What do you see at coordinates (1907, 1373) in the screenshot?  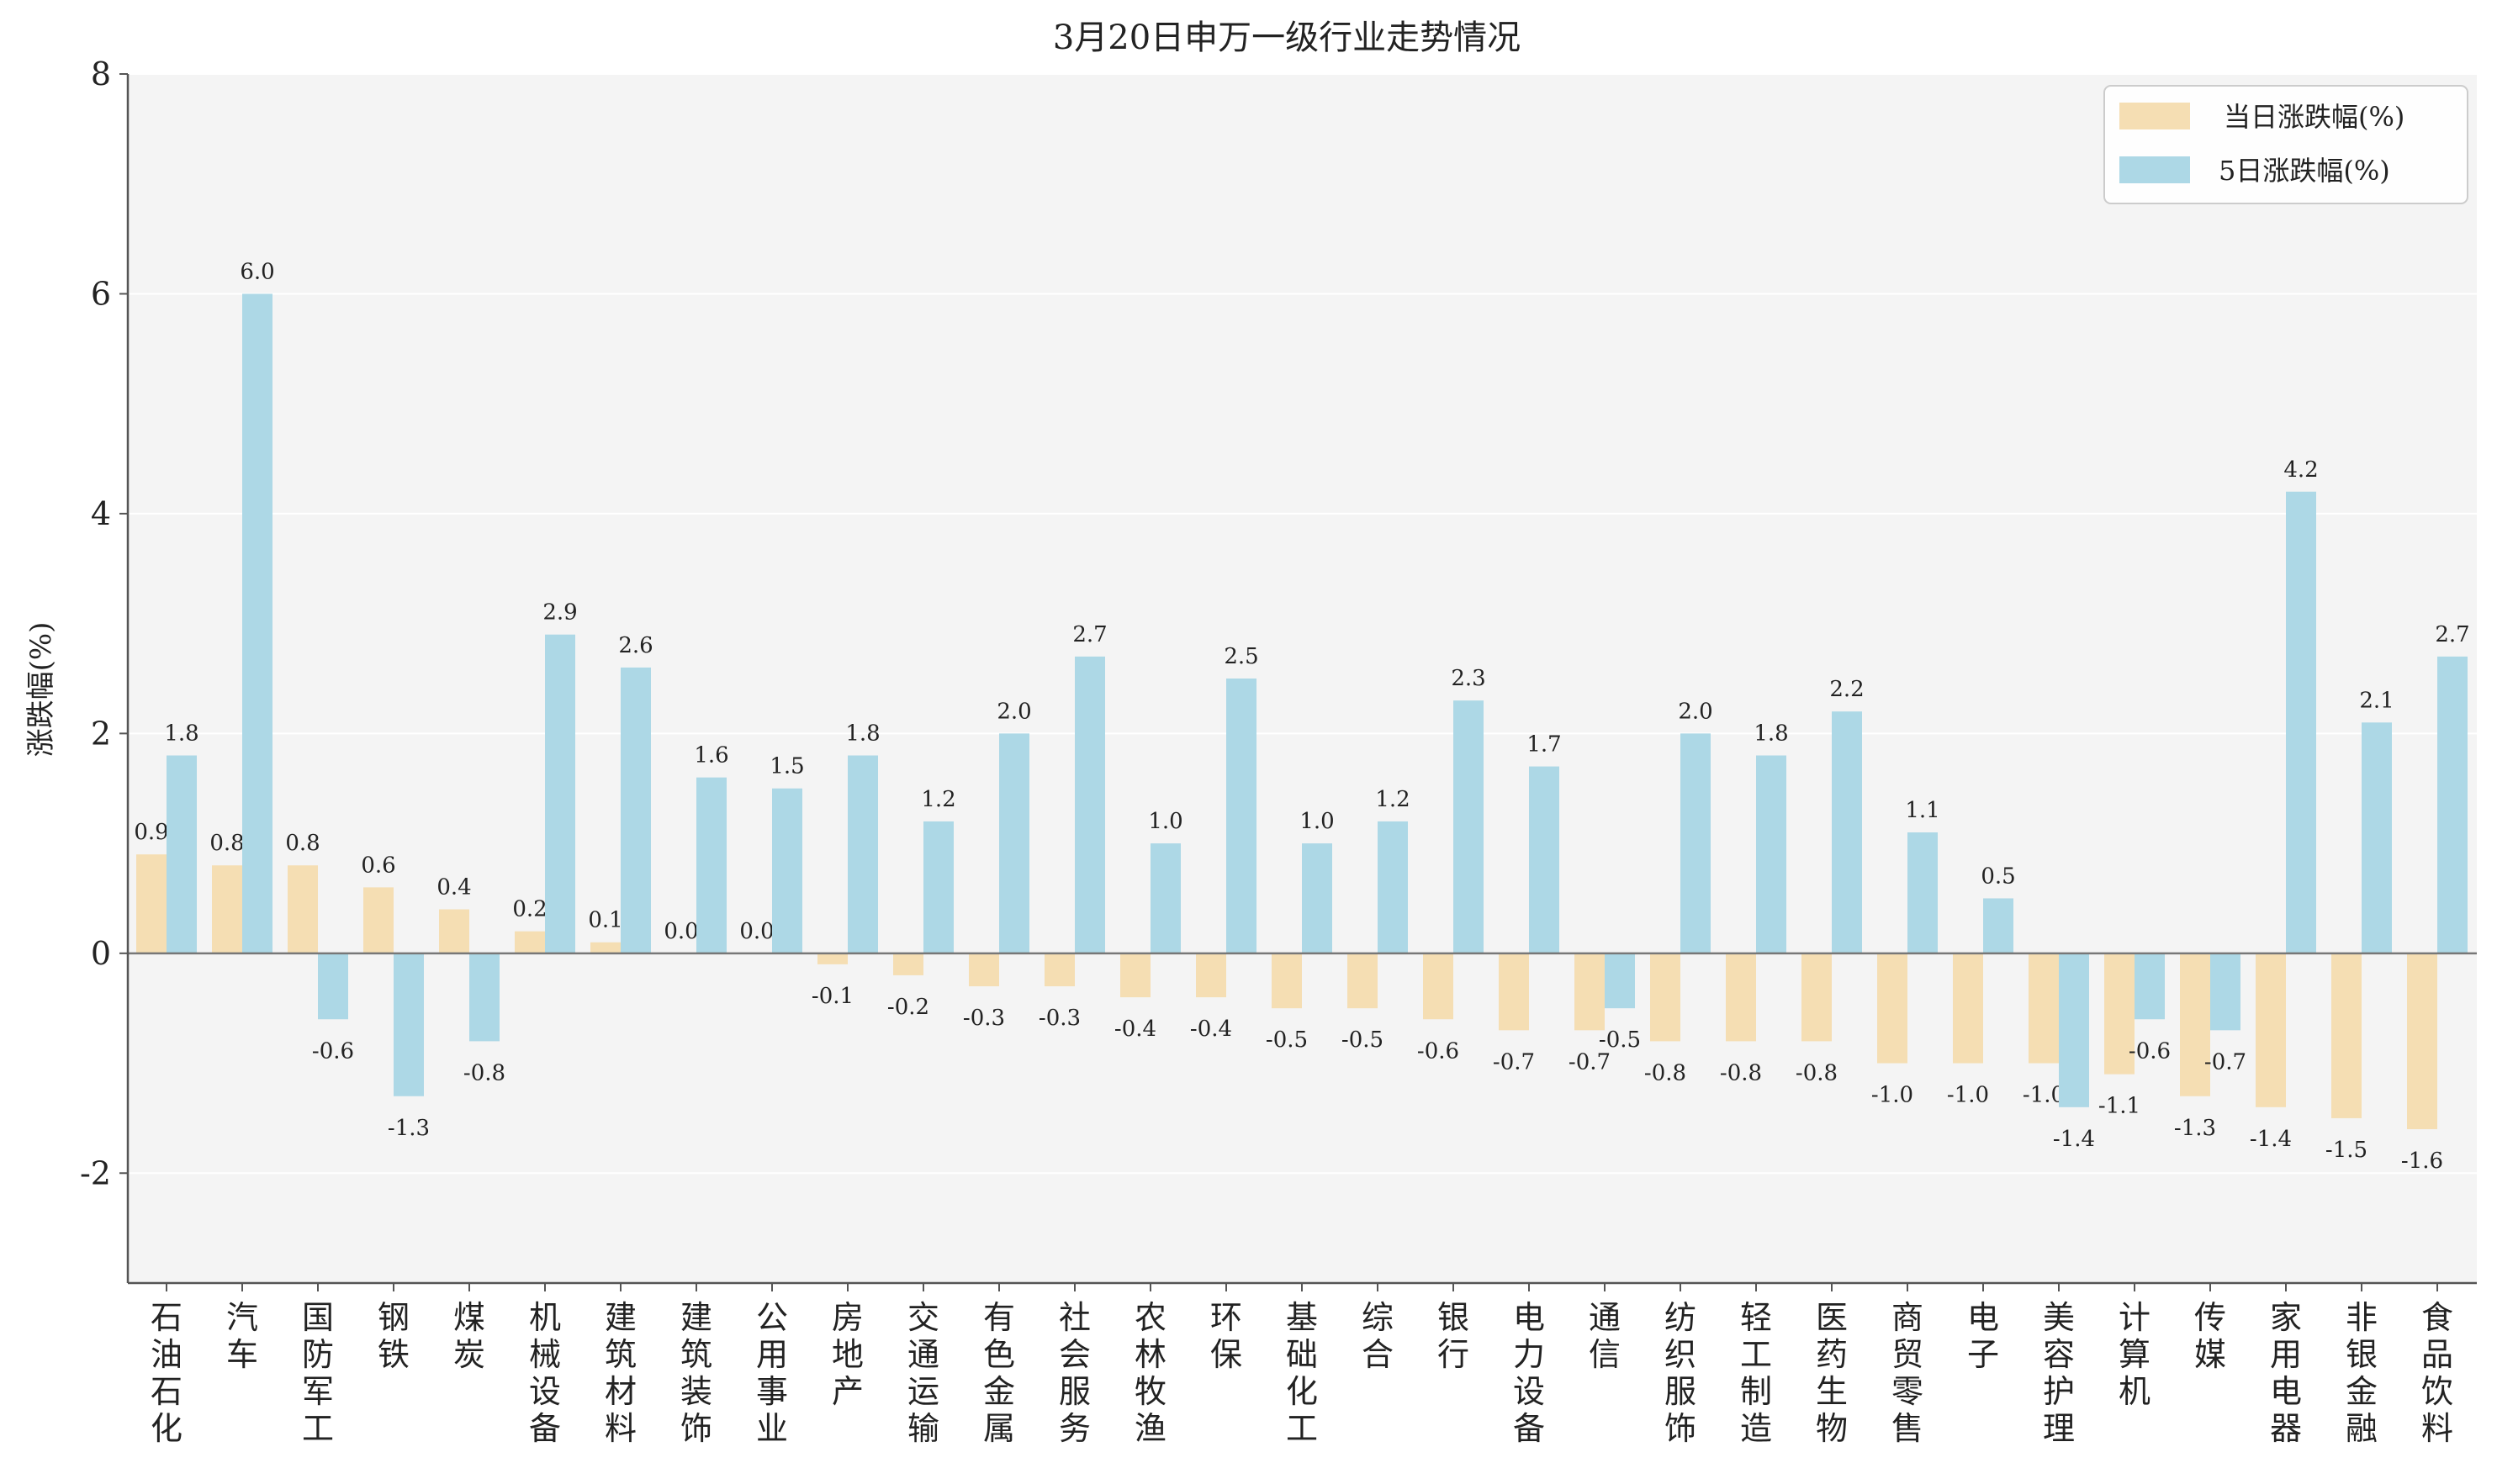 I see `x-tick-label: 商贸零售` at bounding box center [1907, 1373].